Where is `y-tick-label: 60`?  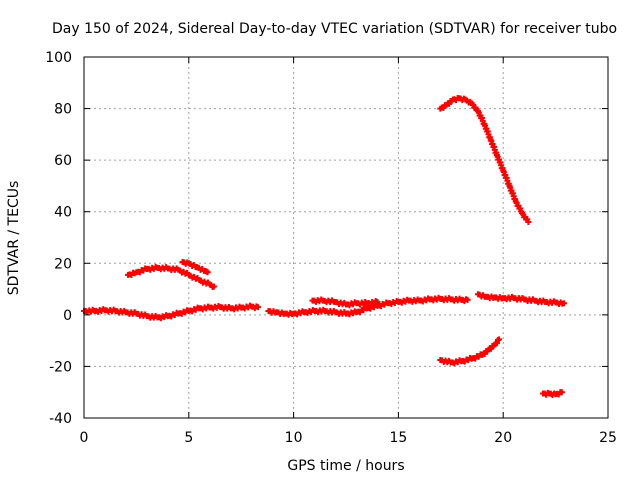
y-tick-label: 60 is located at coordinates (63, 161).